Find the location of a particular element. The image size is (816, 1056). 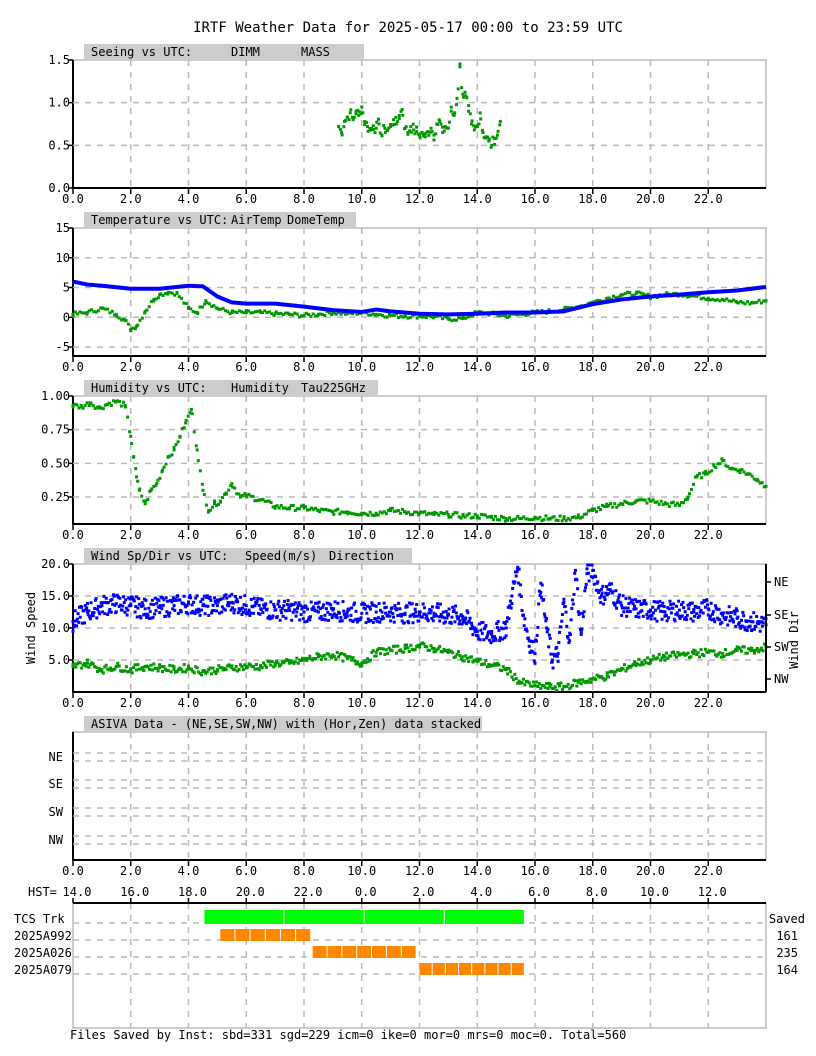

y-tick-label: 0 is located at coordinates (66, 317).